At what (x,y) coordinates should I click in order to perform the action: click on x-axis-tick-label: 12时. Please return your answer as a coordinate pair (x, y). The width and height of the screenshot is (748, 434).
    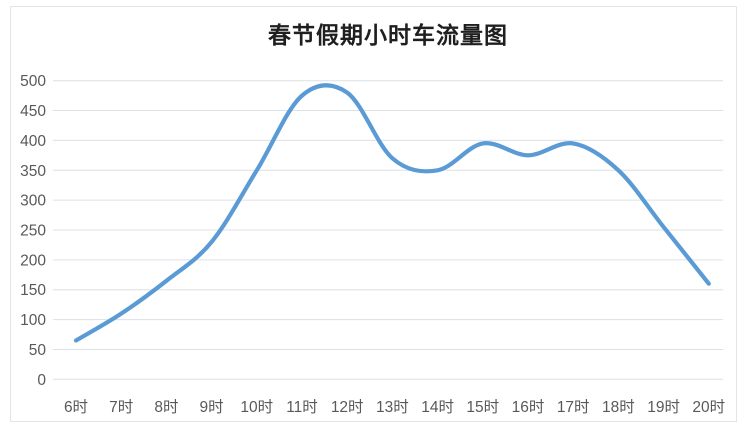
    Looking at the image, I should click on (347, 407).